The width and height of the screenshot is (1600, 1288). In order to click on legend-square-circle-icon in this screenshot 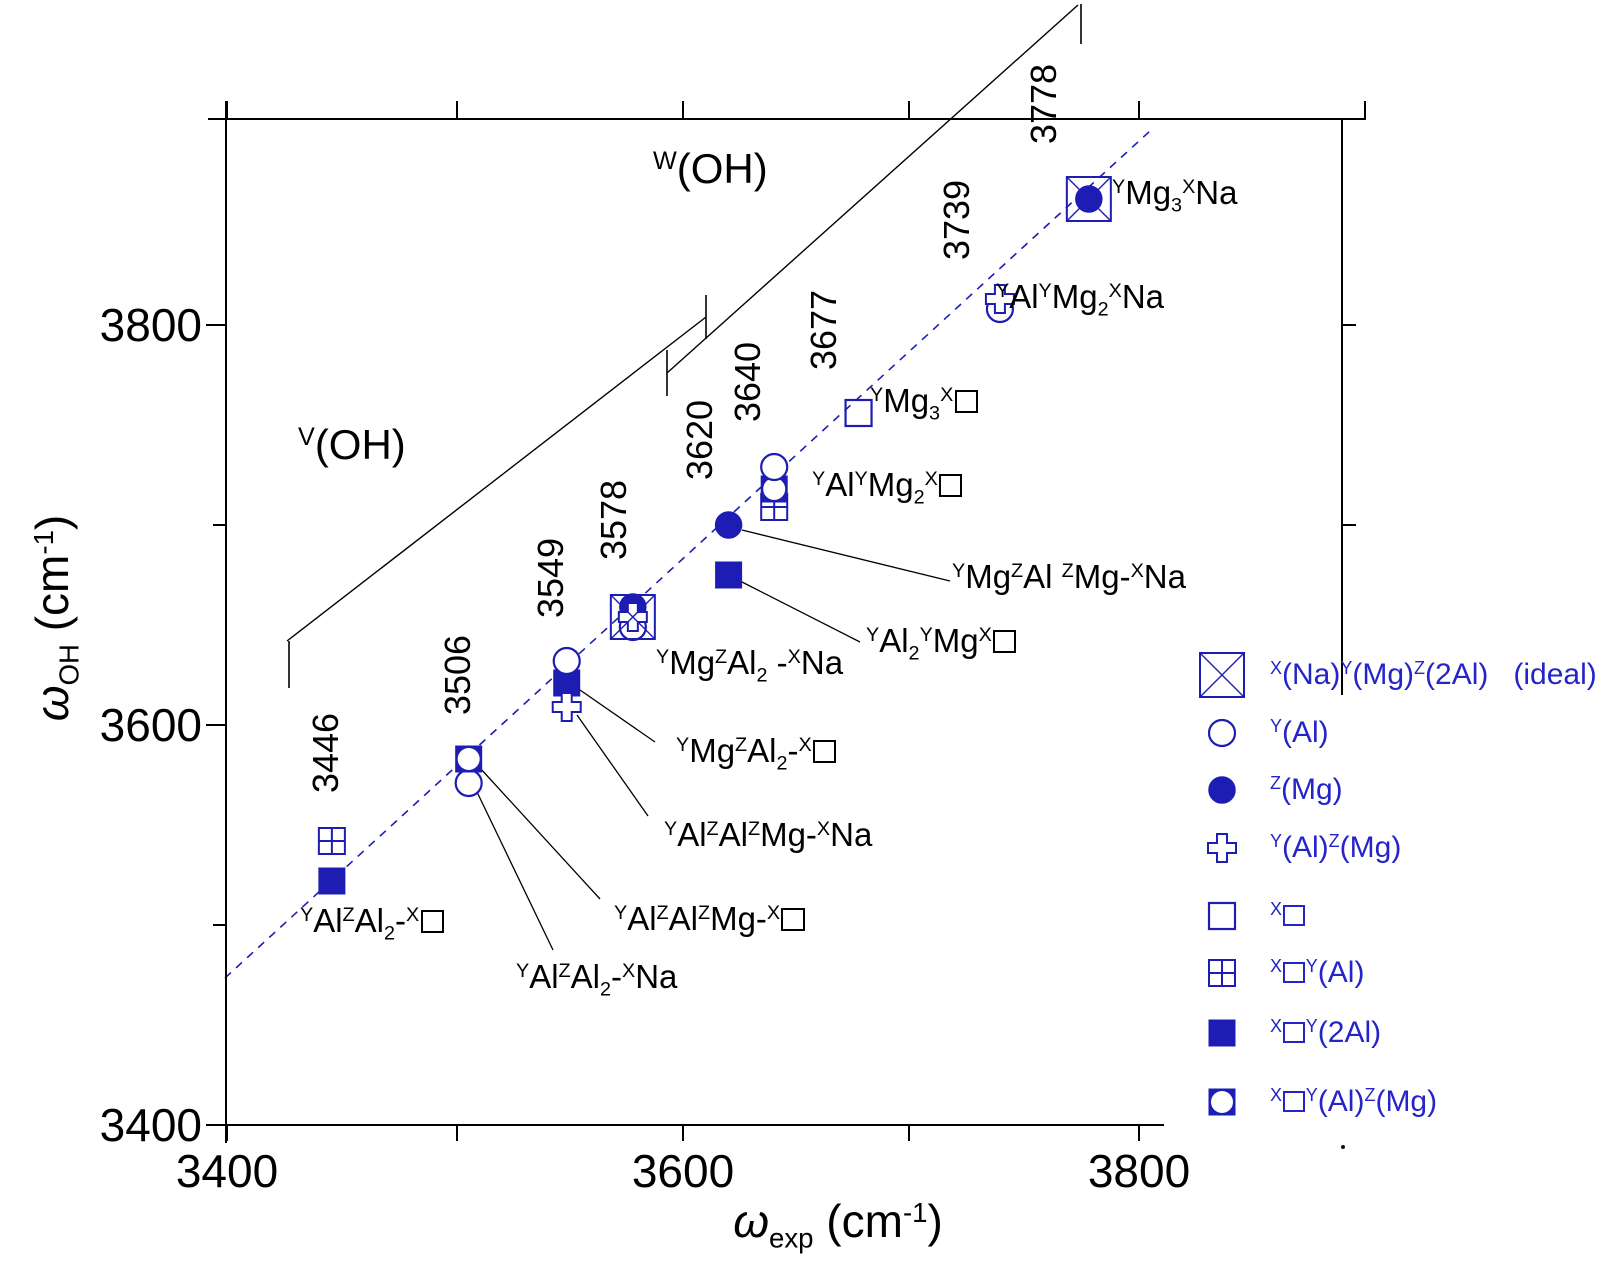, I will do `click(1222, 1102)`.